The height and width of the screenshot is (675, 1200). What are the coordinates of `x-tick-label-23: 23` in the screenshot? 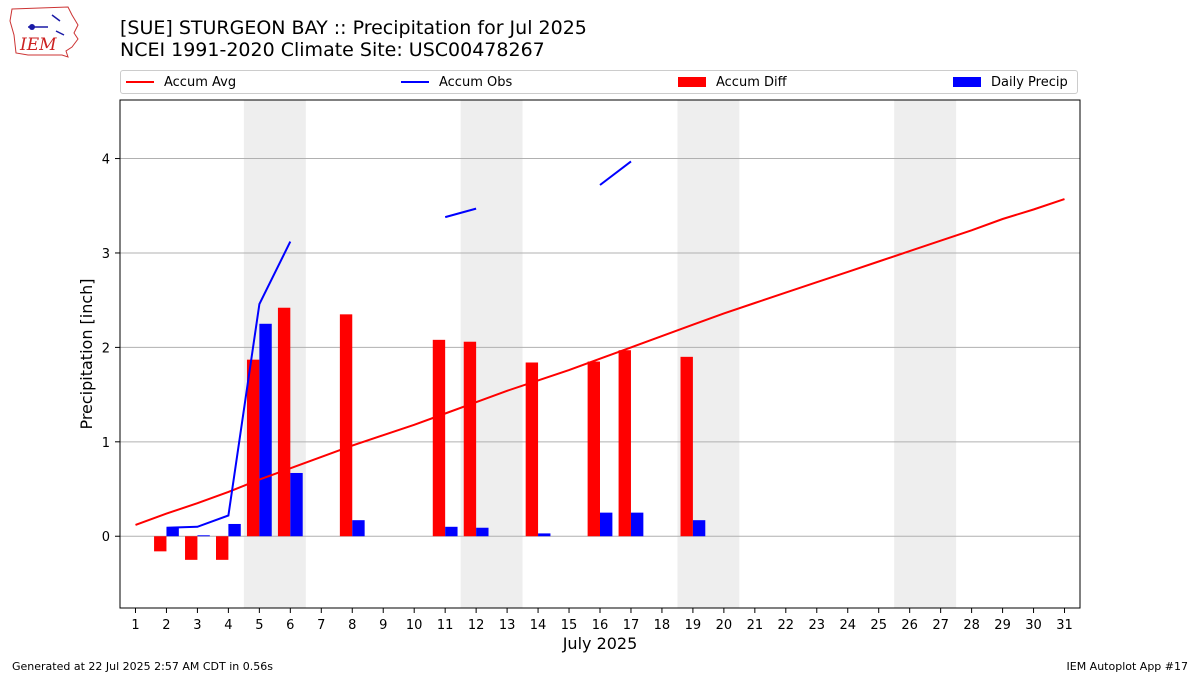 It's located at (817, 625).